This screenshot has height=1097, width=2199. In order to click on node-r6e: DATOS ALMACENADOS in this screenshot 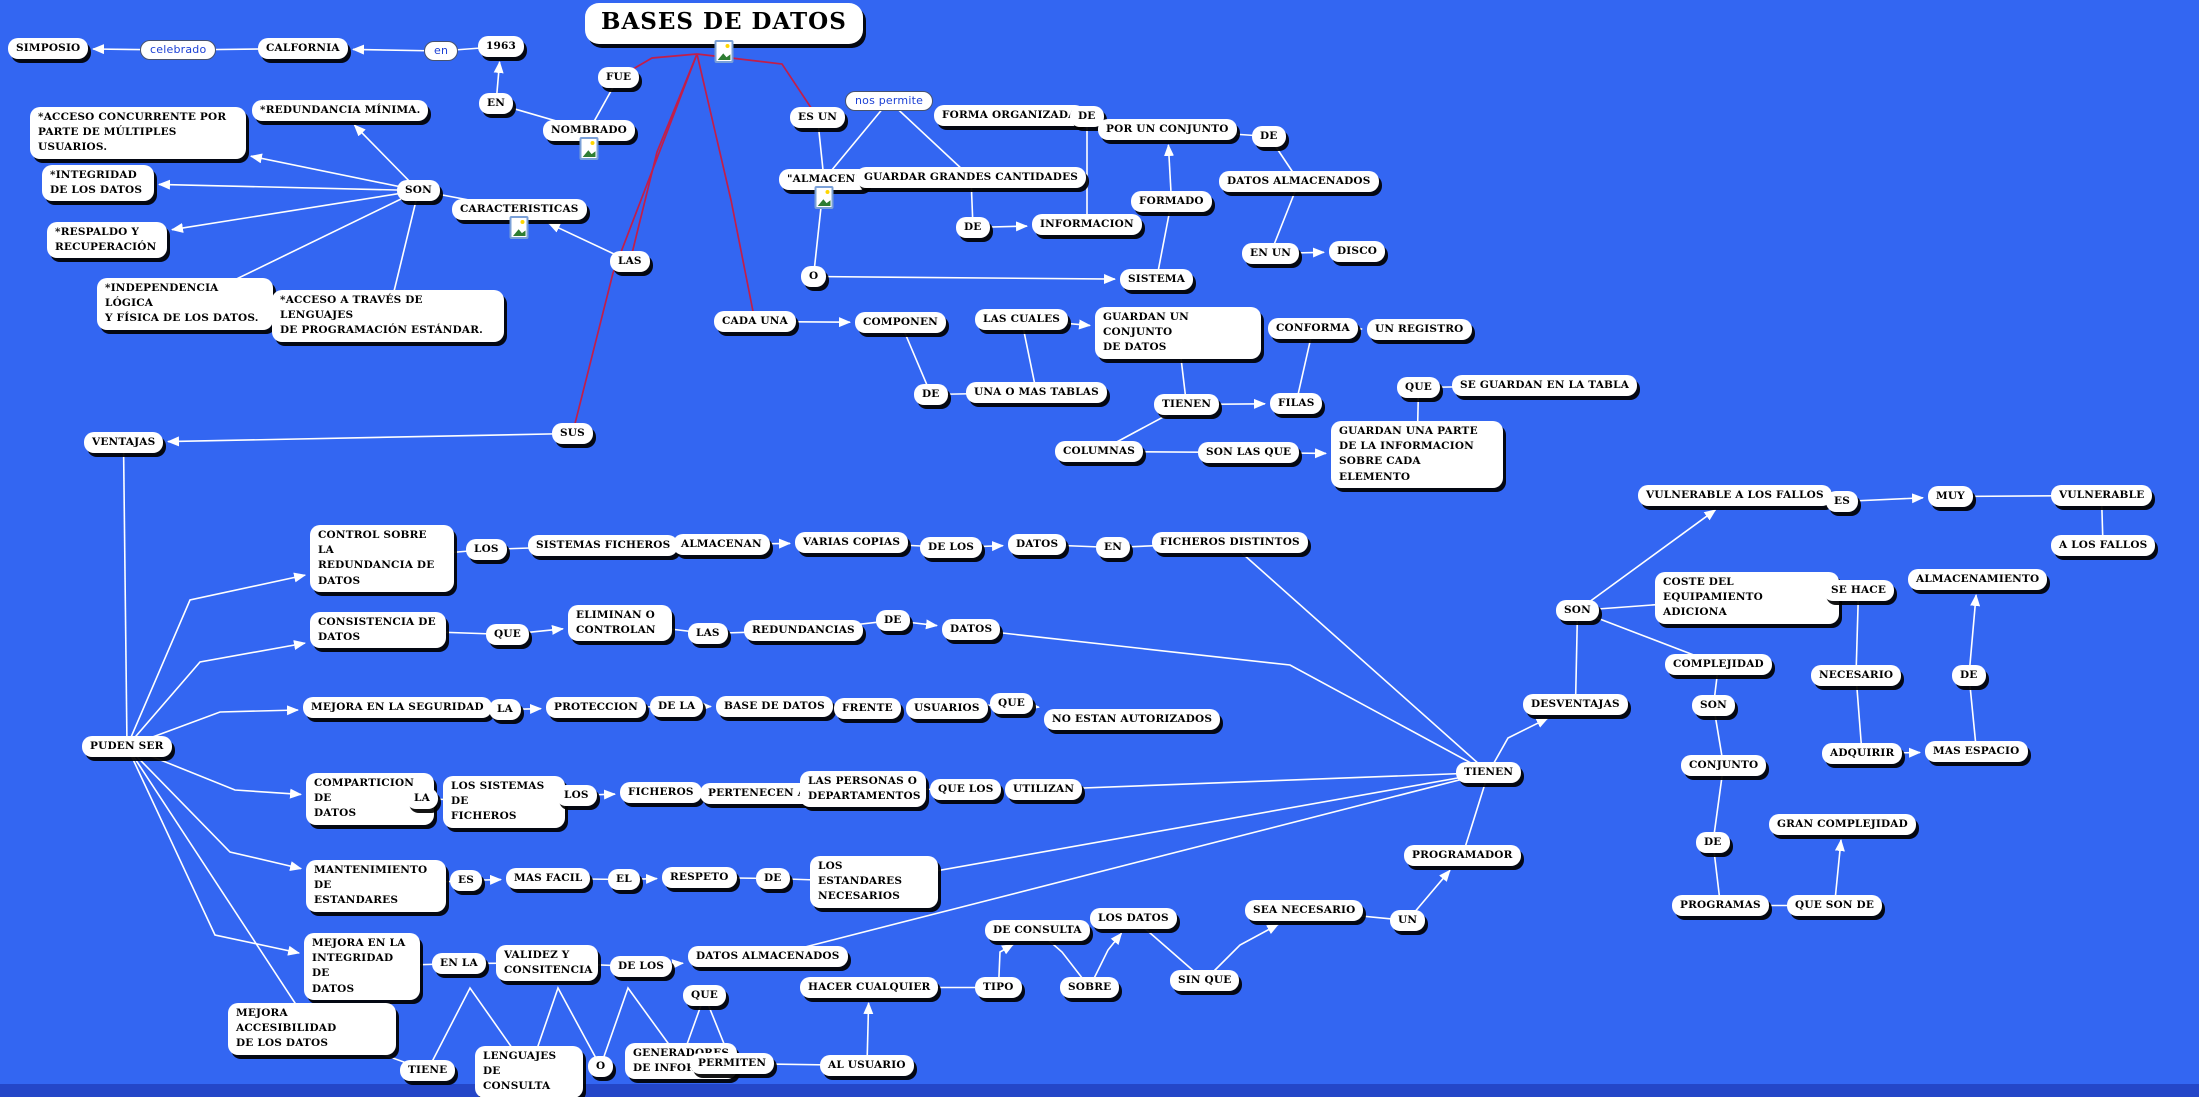, I will do `click(768, 957)`.